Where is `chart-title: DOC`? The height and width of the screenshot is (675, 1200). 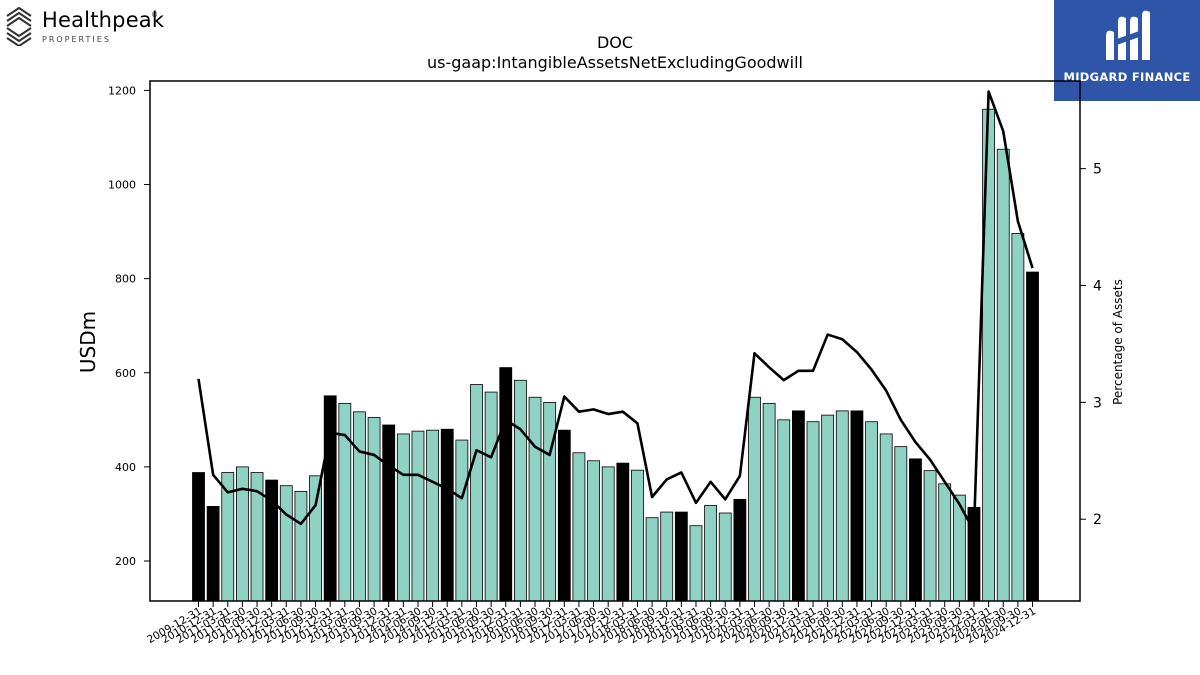 chart-title: DOC is located at coordinates (615, 42).